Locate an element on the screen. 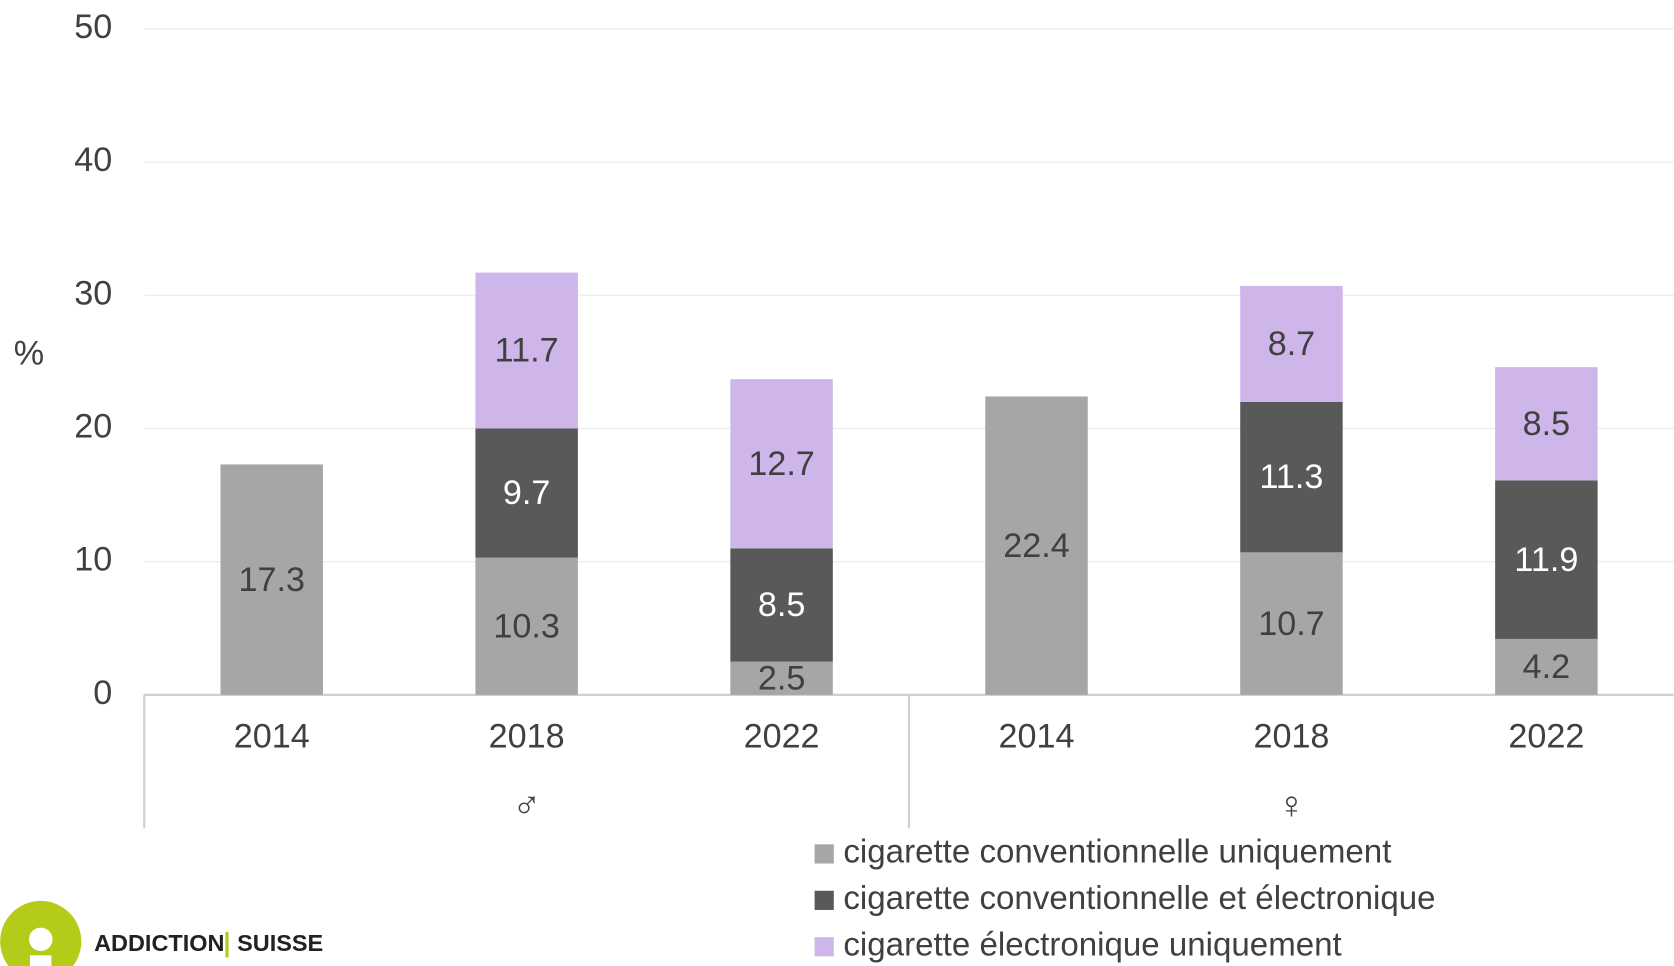  logo-bar is located at coordinates (227, 944).